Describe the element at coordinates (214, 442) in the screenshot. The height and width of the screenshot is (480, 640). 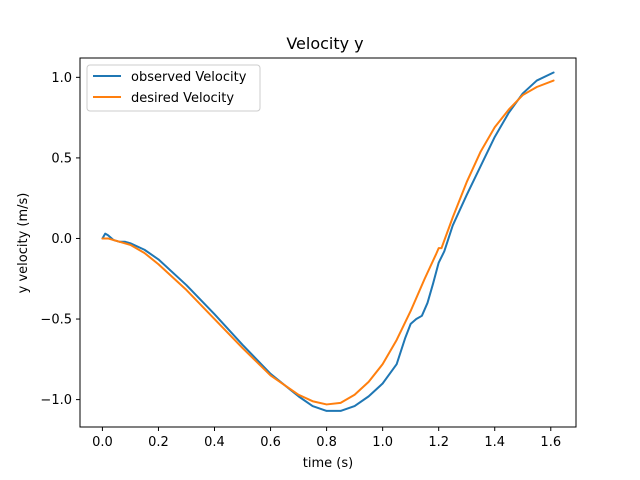
I see `x-tick-label: 0.4` at that location.